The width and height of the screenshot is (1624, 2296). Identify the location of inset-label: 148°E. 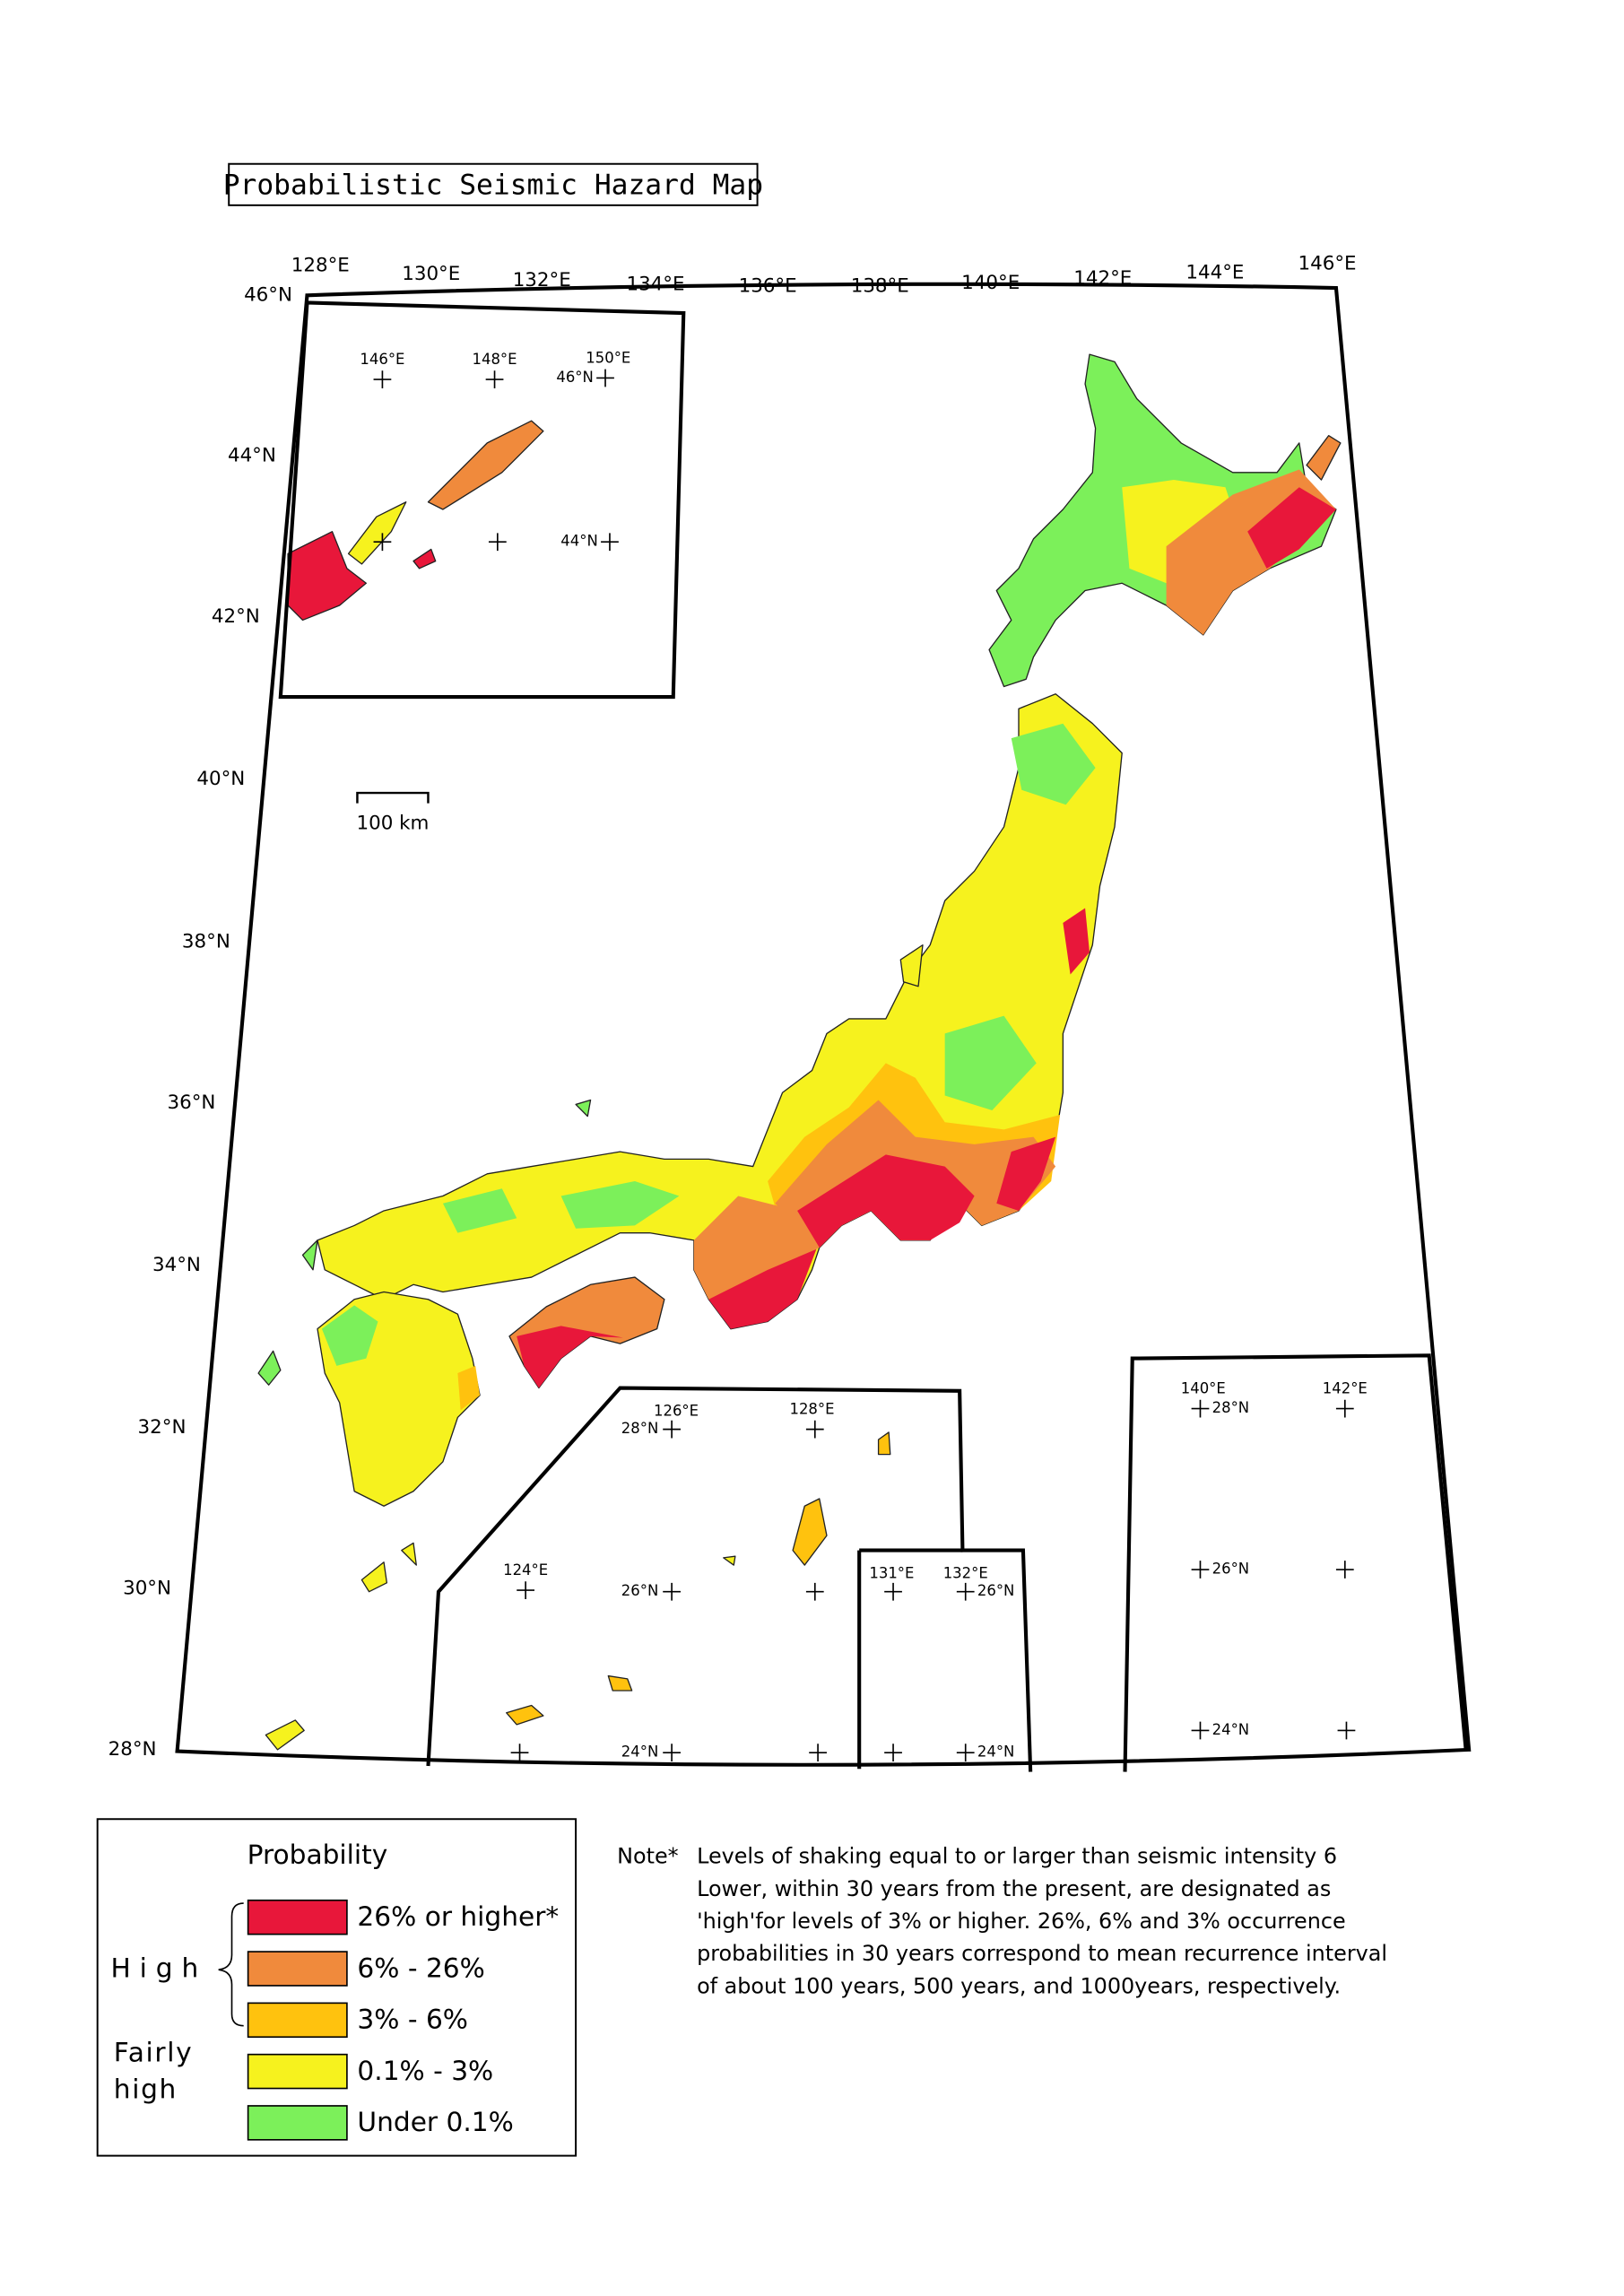
(495, 359).